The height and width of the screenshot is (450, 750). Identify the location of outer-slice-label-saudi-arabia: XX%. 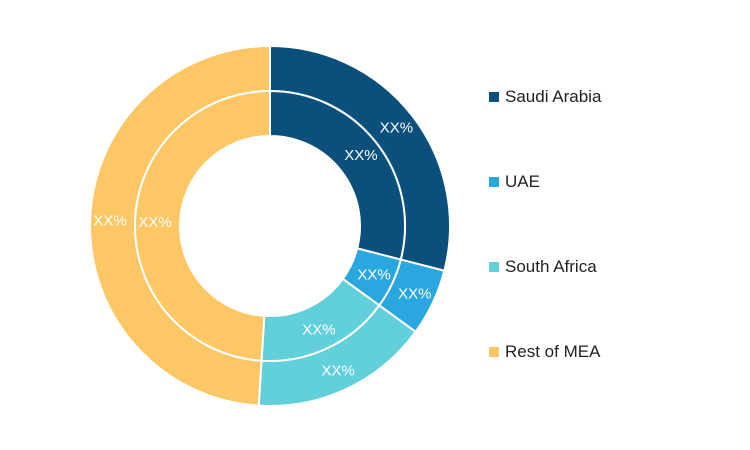
(396, 127).